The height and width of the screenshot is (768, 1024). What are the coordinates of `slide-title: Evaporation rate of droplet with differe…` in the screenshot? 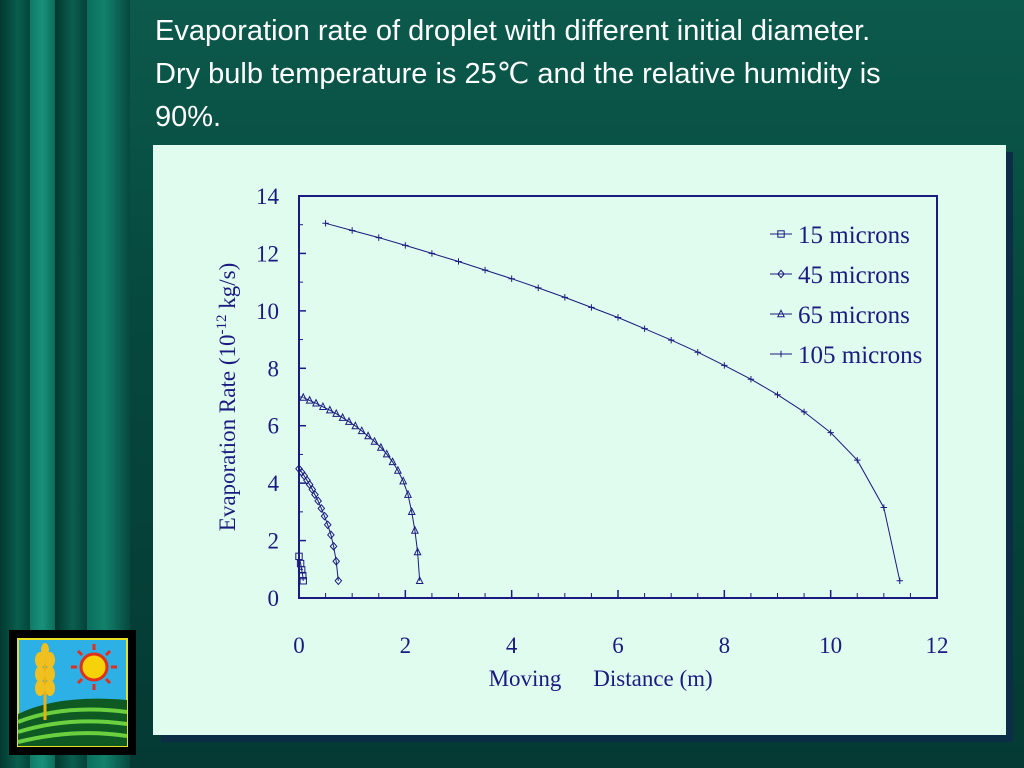 It's located at (585, 74).